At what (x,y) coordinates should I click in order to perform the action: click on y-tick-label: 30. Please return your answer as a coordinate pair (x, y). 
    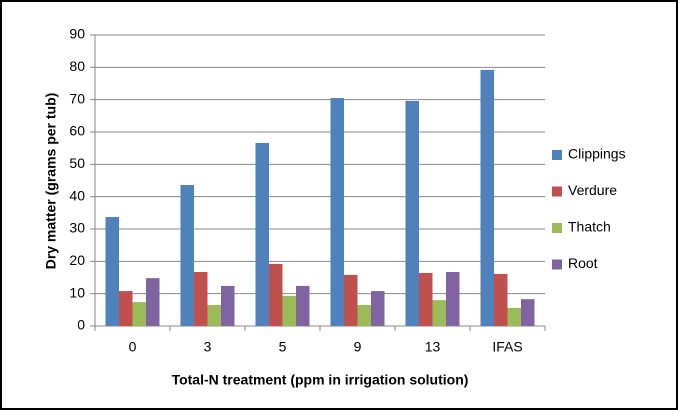
    Looking at the image, I should click on (77, 228).